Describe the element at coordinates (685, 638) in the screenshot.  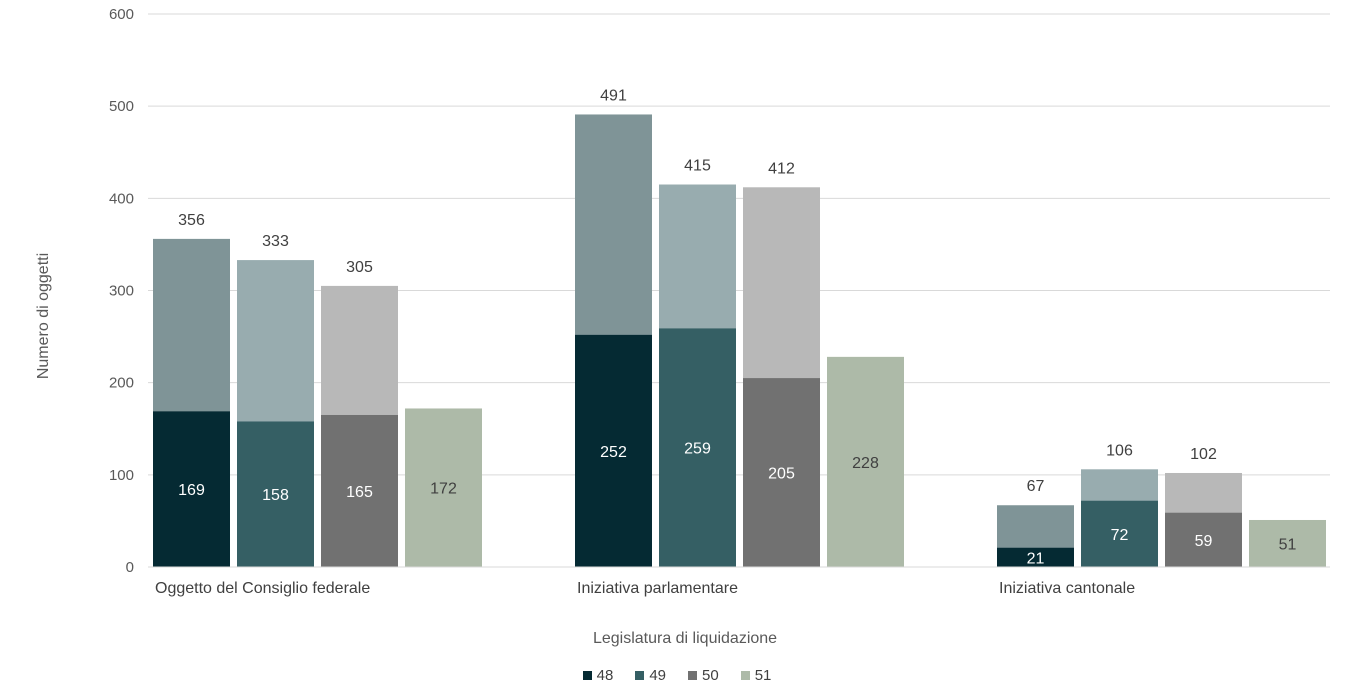
I see `x-axis-title: Legislatura di liquidazione` at that location.